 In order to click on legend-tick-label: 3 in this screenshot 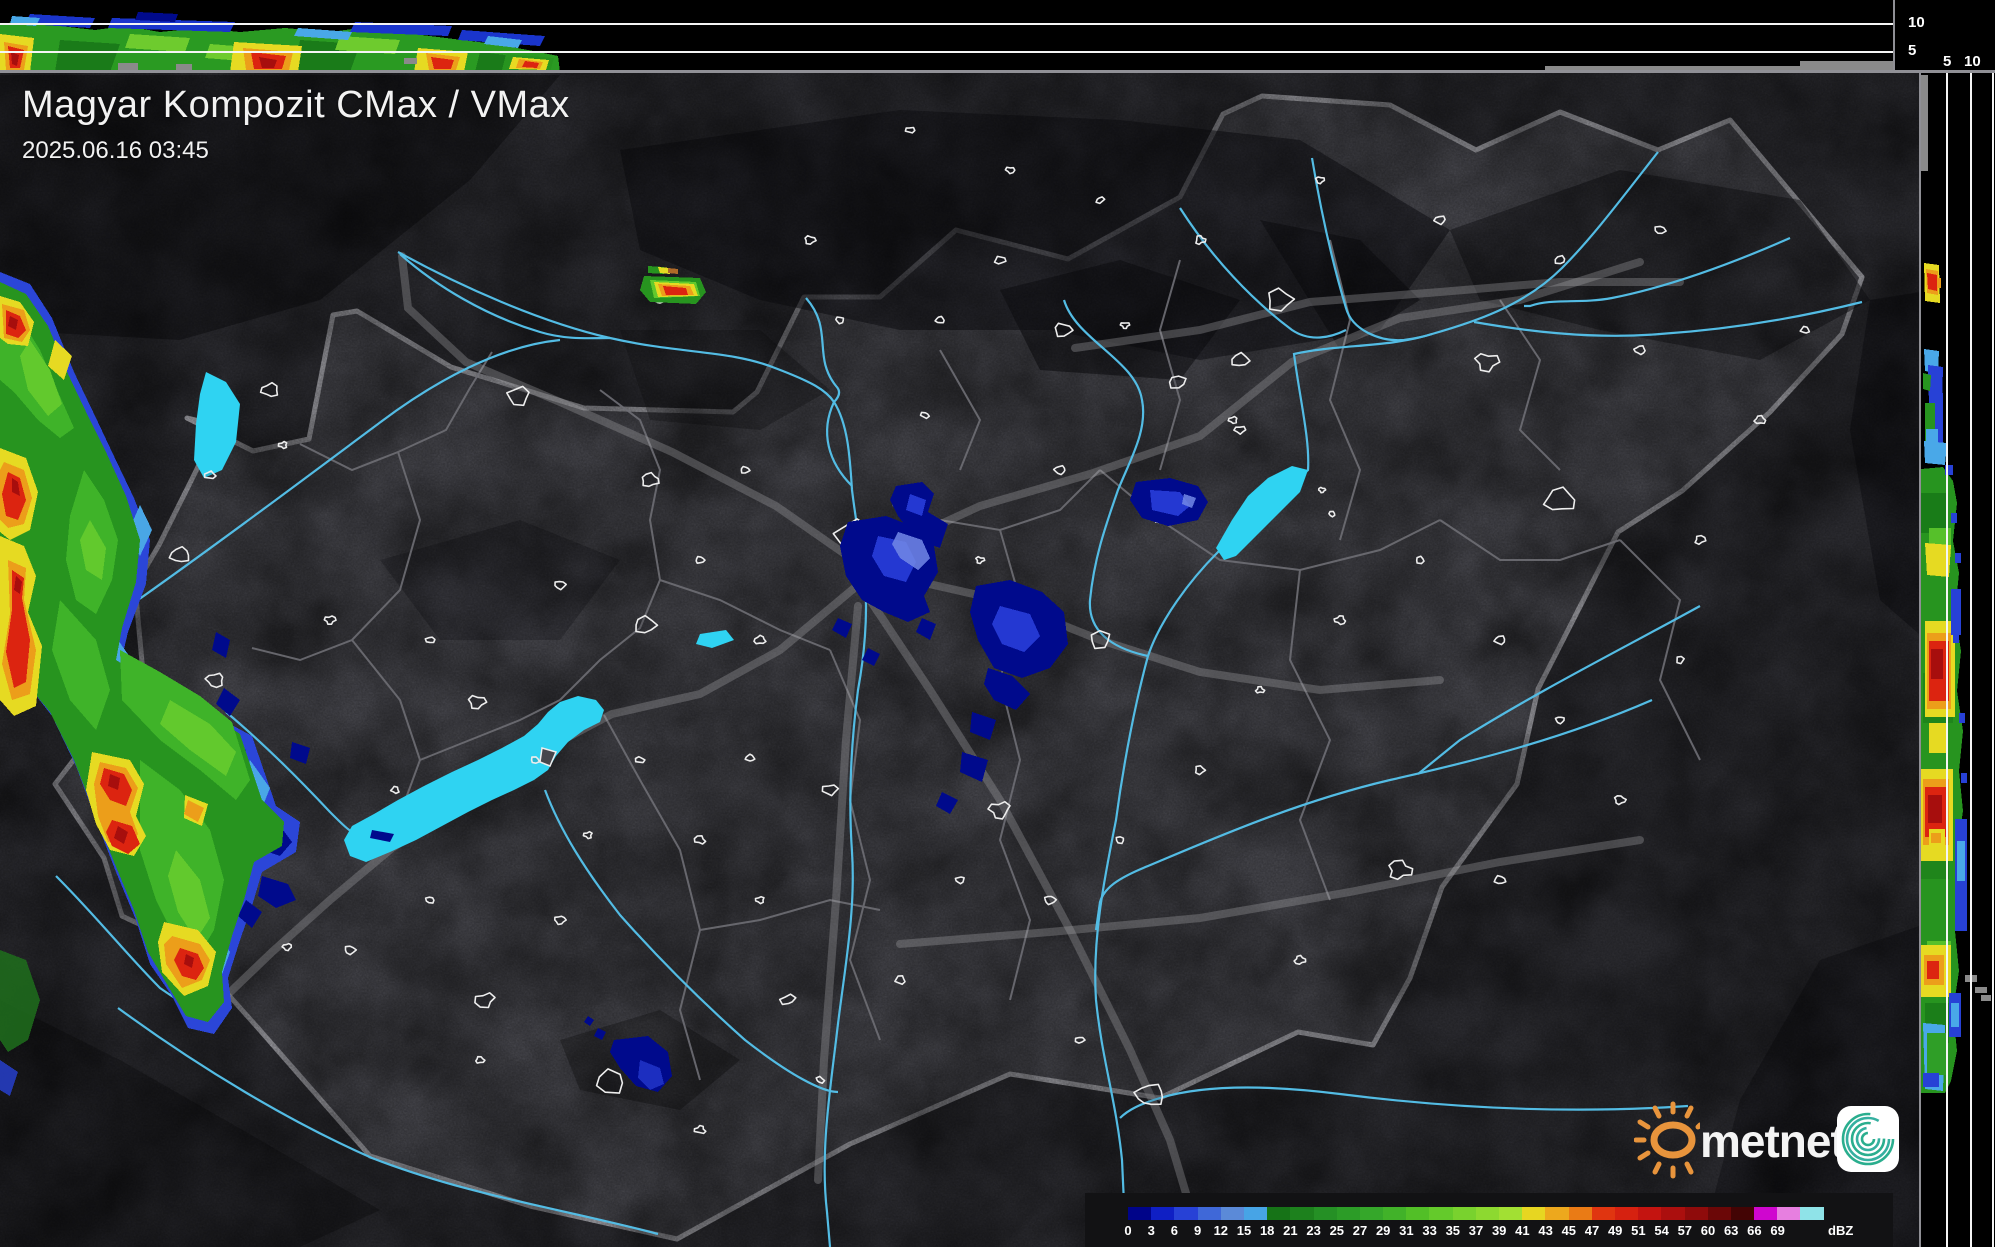, I will do `click(1151, 1230)`.